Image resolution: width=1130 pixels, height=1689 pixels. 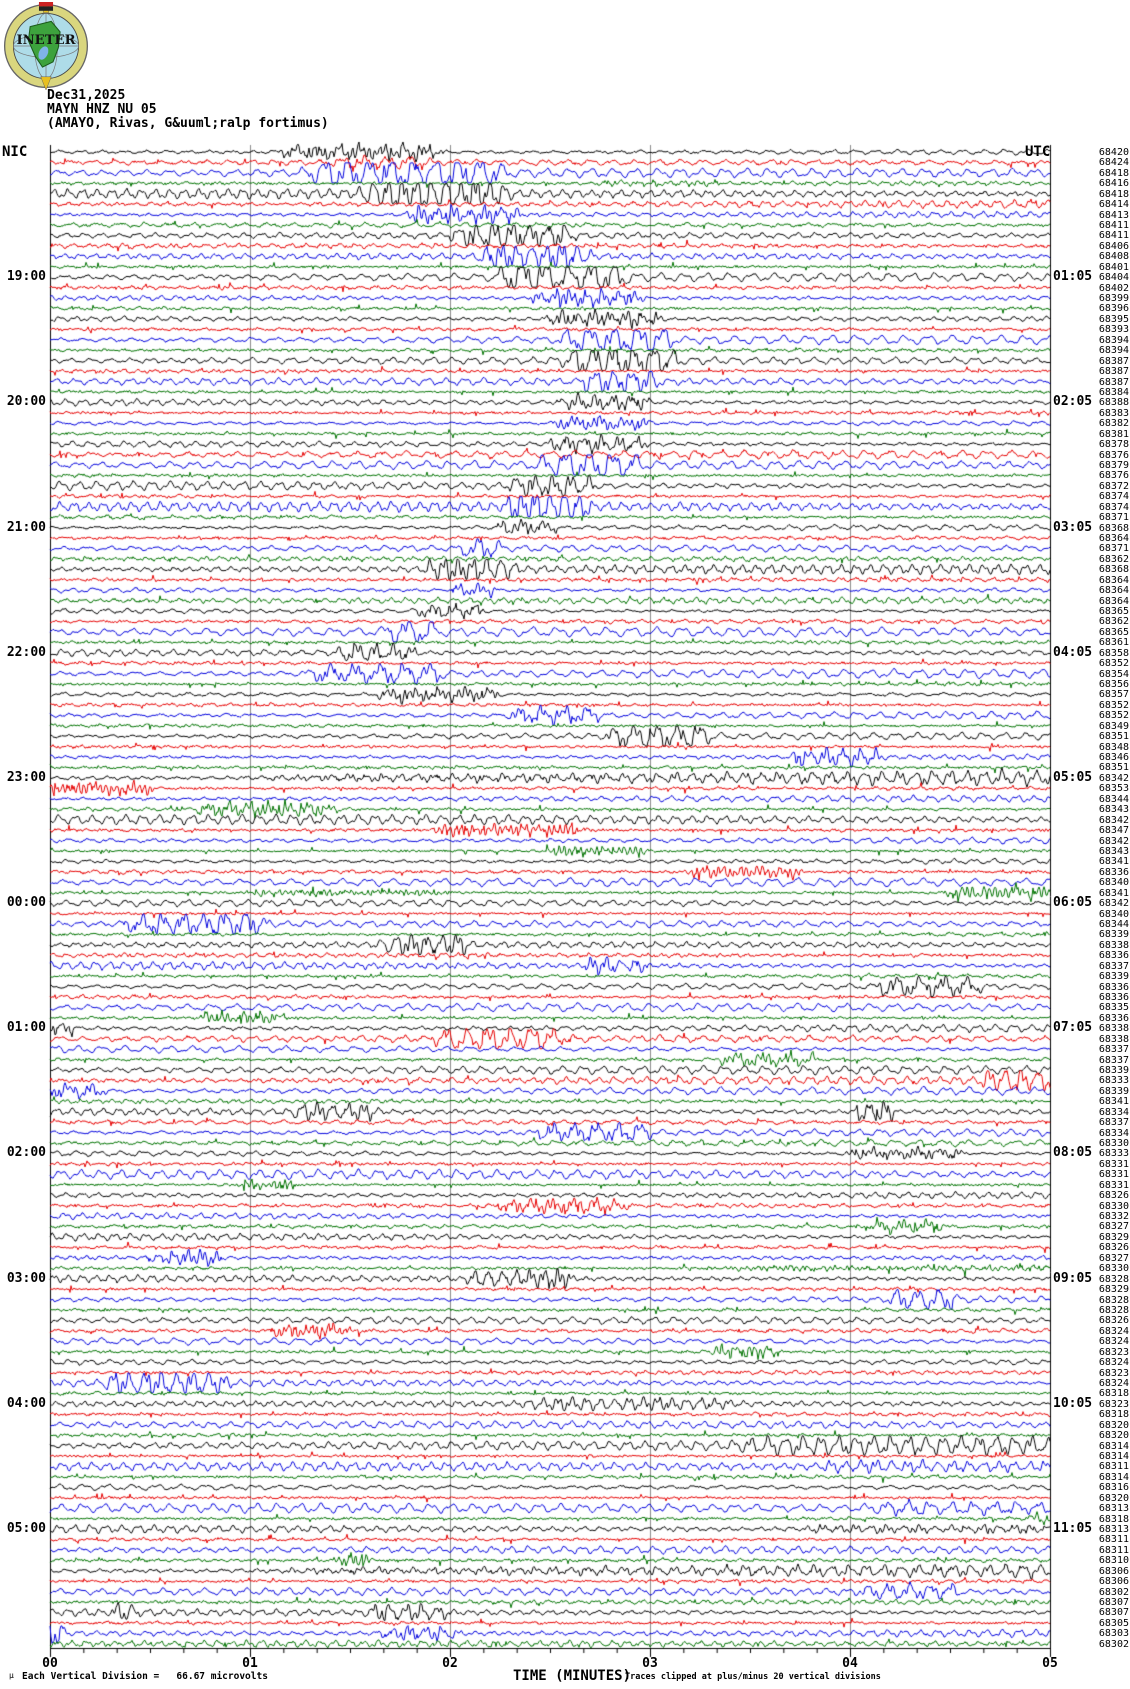 I want to click on utc-hour-label: 10:05, so click(x=1073, y=1403).